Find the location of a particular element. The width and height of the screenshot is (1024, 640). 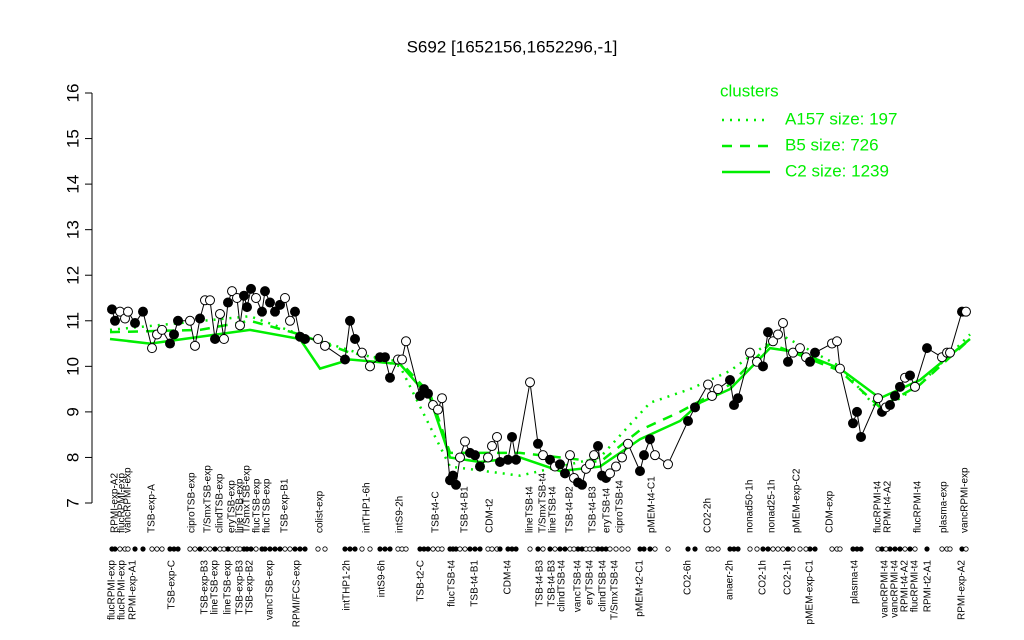

sample-label: lineTSB-t4 is located at coordinates (530, 509).